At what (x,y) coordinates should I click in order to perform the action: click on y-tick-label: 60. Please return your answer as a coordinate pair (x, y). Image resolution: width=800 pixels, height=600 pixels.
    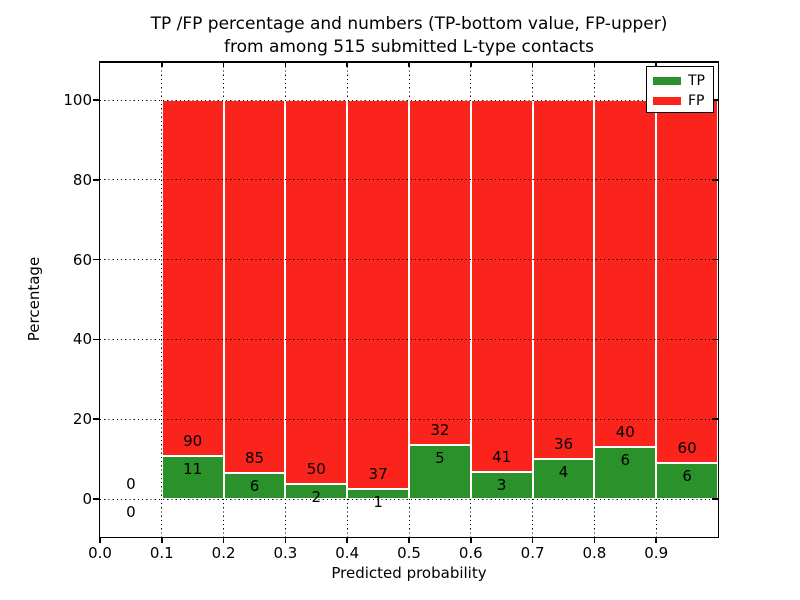
    Looking at the image, I should click on (82, 259).